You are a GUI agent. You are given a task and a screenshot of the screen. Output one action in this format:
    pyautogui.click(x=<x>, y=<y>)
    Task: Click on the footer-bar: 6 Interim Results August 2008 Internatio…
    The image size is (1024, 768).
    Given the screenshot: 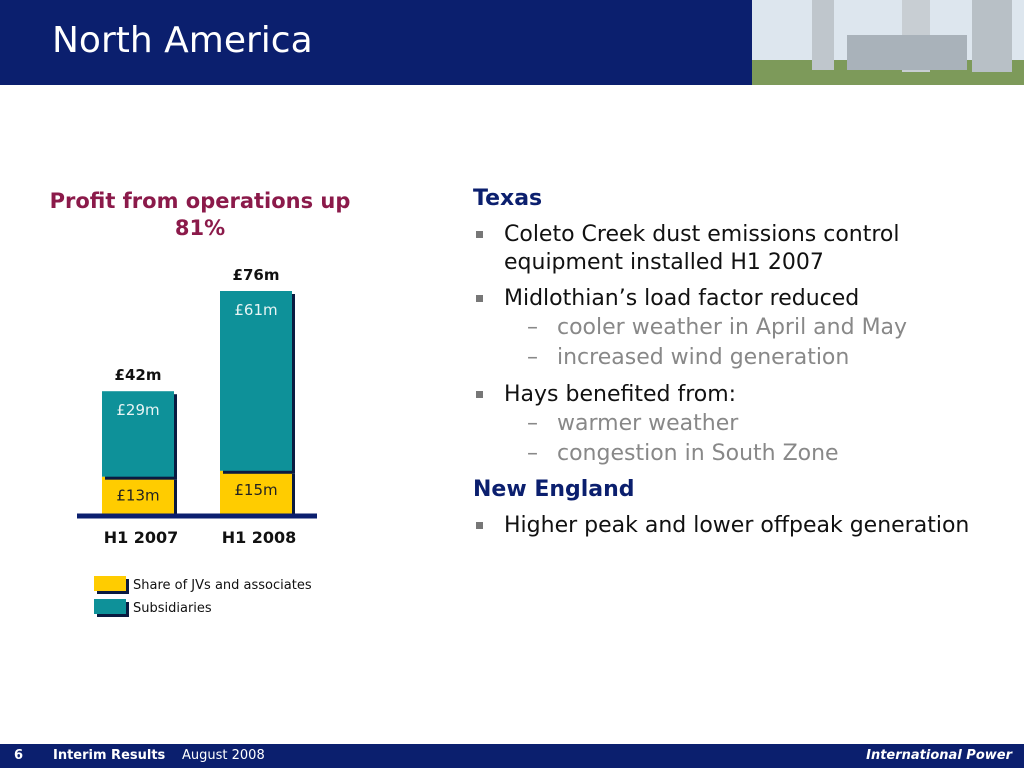 What is the action you would take?
    pyautogui.click(x=512, y=756)
    